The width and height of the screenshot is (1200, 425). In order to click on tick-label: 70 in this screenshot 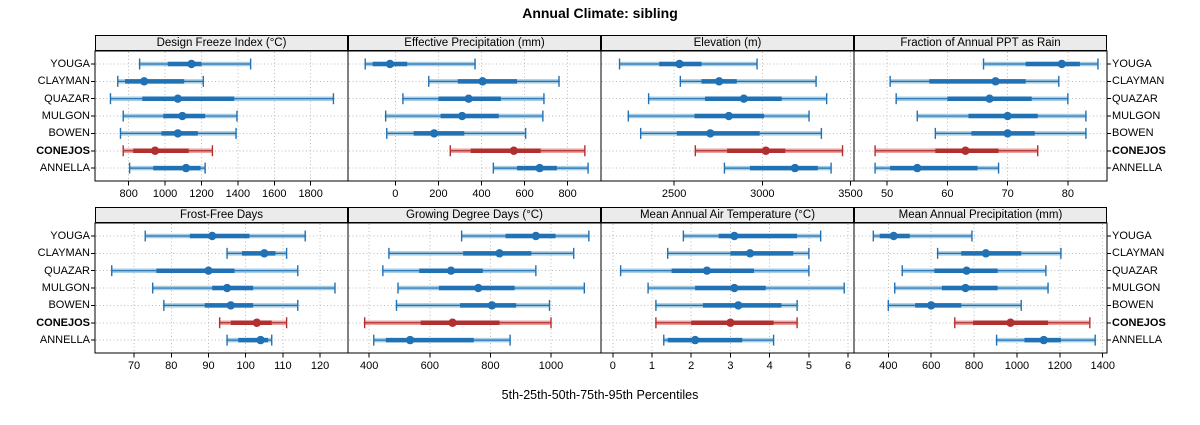, I will do `click(1007, 194)`.